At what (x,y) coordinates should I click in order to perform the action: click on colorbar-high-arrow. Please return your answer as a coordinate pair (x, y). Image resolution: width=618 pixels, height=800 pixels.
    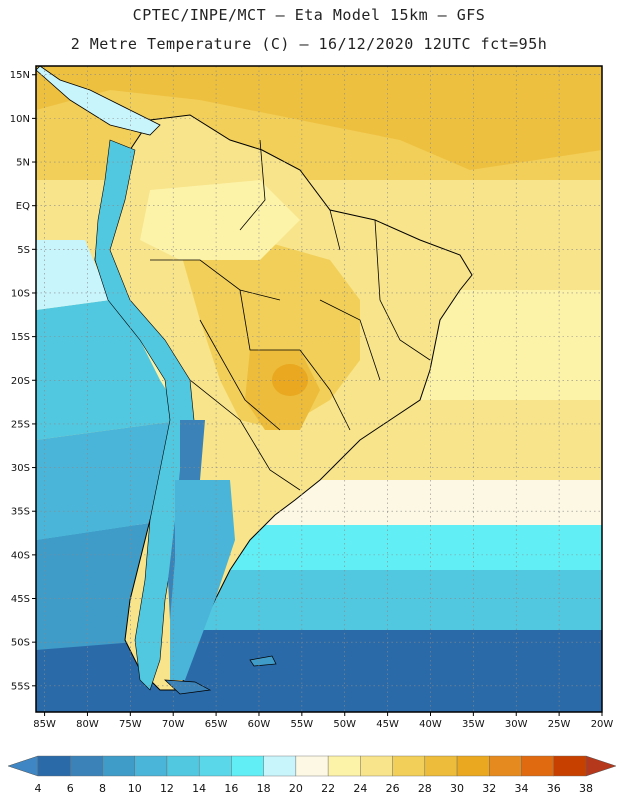
    Looking at the image, I should click on (601, 766).